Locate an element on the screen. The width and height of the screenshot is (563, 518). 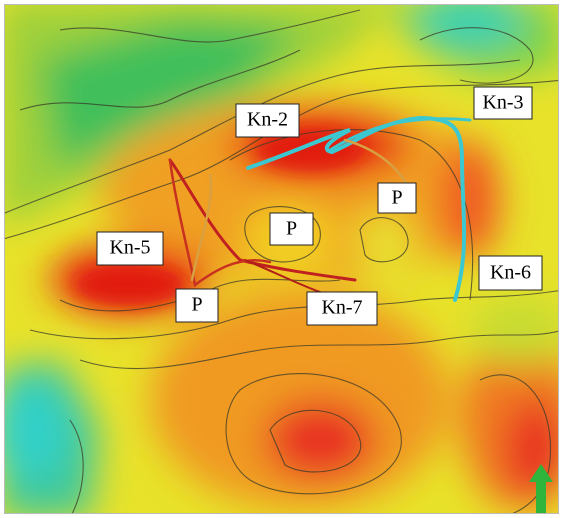
well-label: Kn-7 is located at coordinates (342, 308).